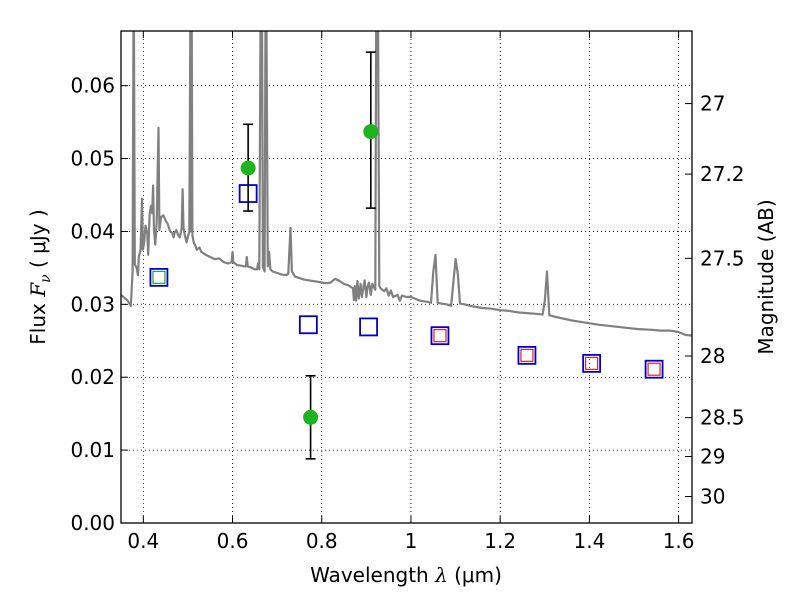  Describe the element at coordinates (92, 159) in the screenshot. I see `y-tick-label: 0.05` at that location.